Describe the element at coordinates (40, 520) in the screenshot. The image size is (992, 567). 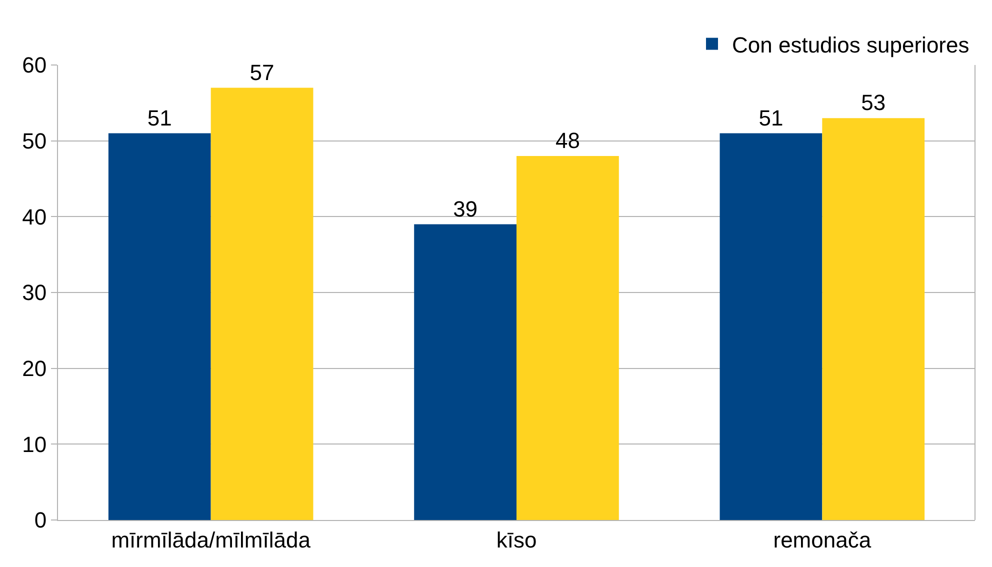
I see `y-tick-label: 0` at that location.